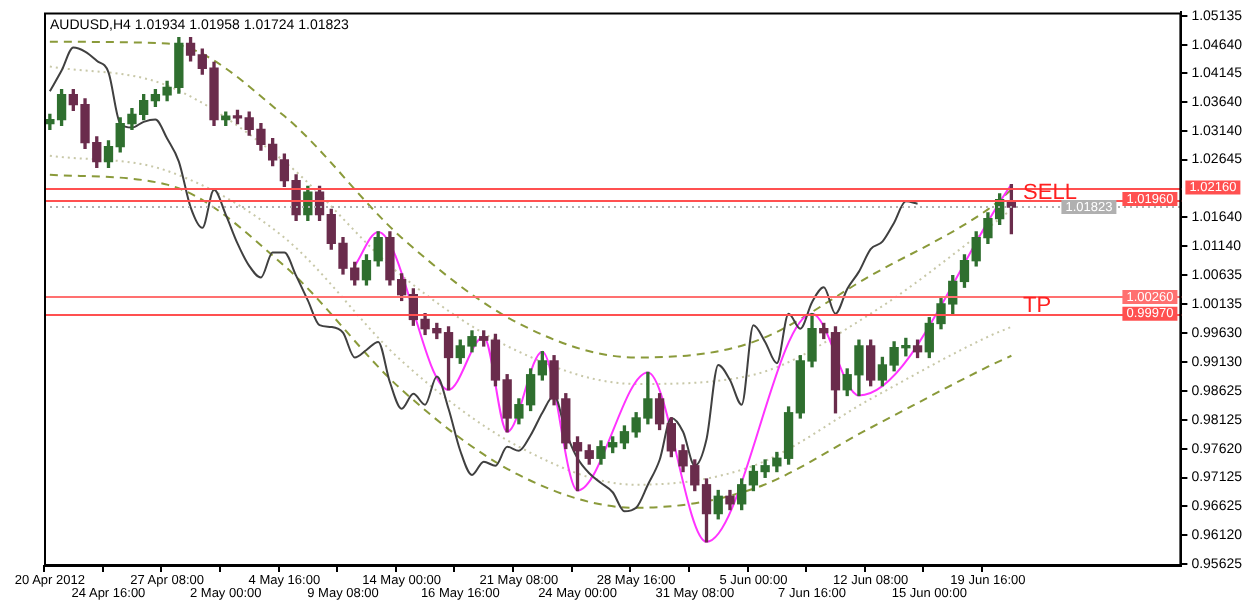 The width and height of the screenshot is (1250, 602). Describe the element at coordinates (1037, 305) in the screenshot. I see `annotation: TP` at that location.